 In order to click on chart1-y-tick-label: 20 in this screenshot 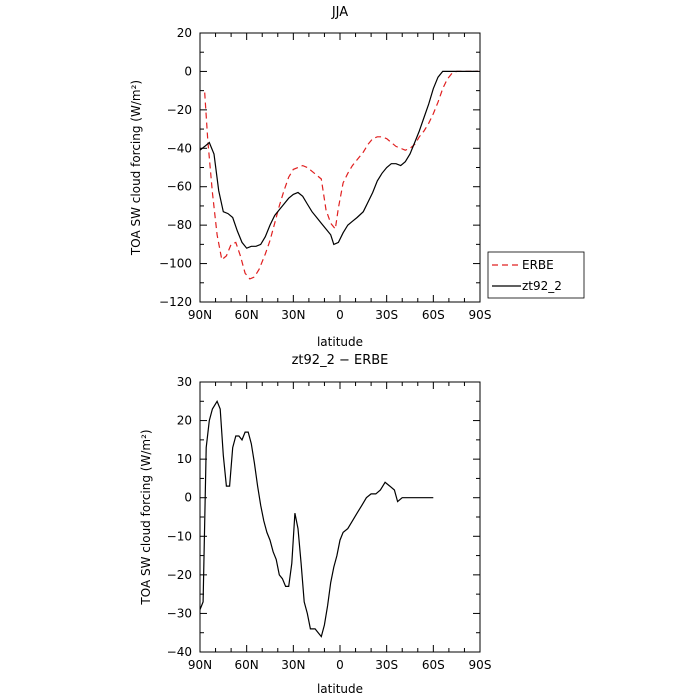, I will do `click(184, 33)`.